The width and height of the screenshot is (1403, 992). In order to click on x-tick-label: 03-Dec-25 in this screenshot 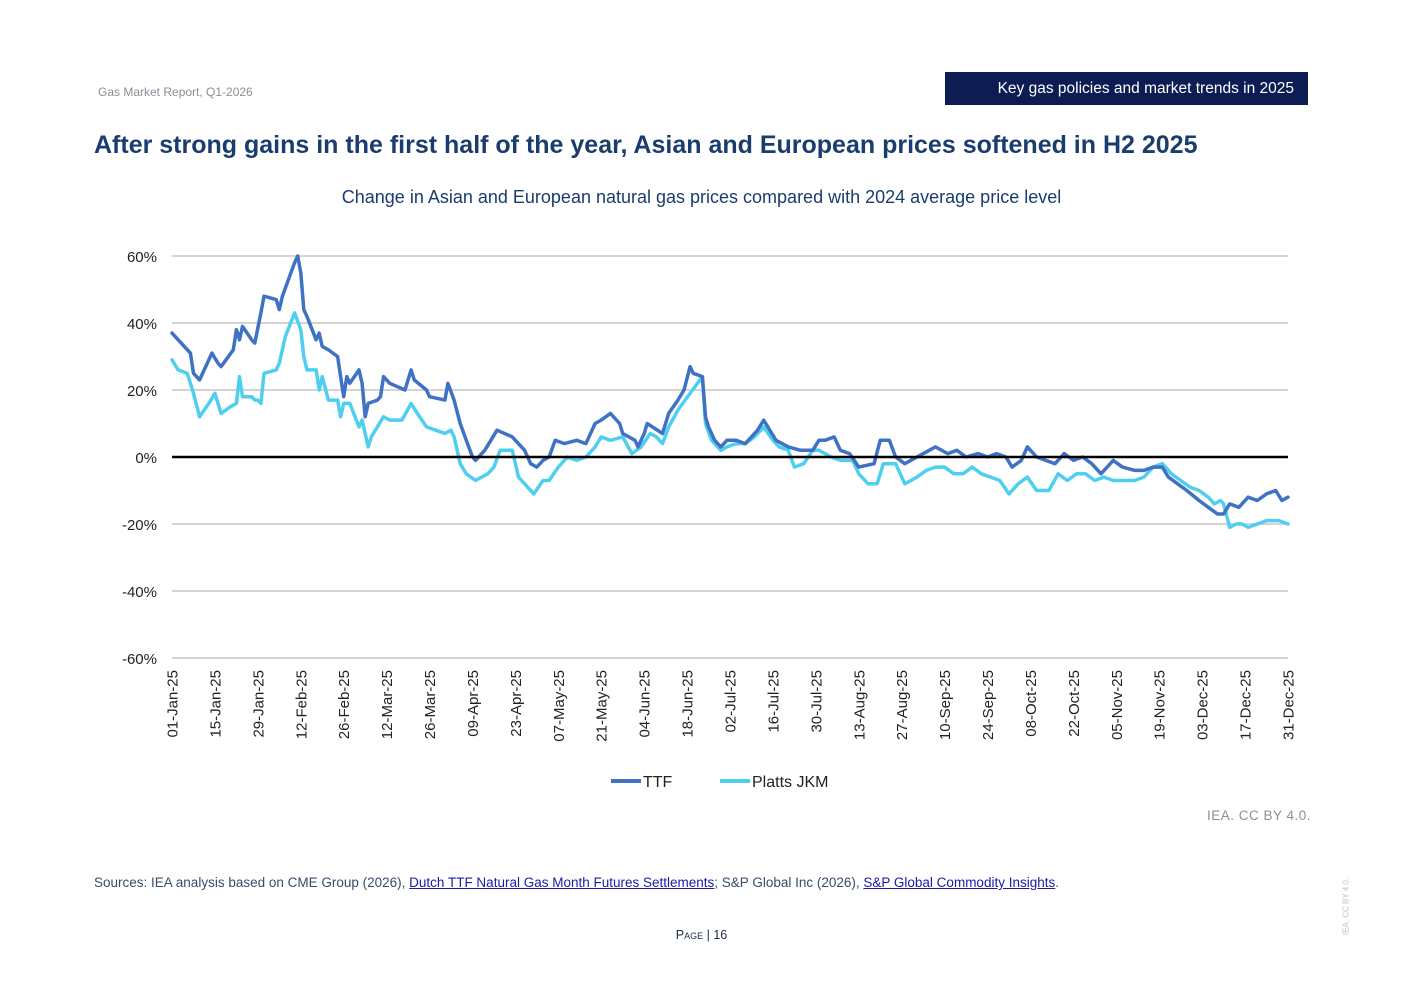, I will do `click(1203, 705)`.